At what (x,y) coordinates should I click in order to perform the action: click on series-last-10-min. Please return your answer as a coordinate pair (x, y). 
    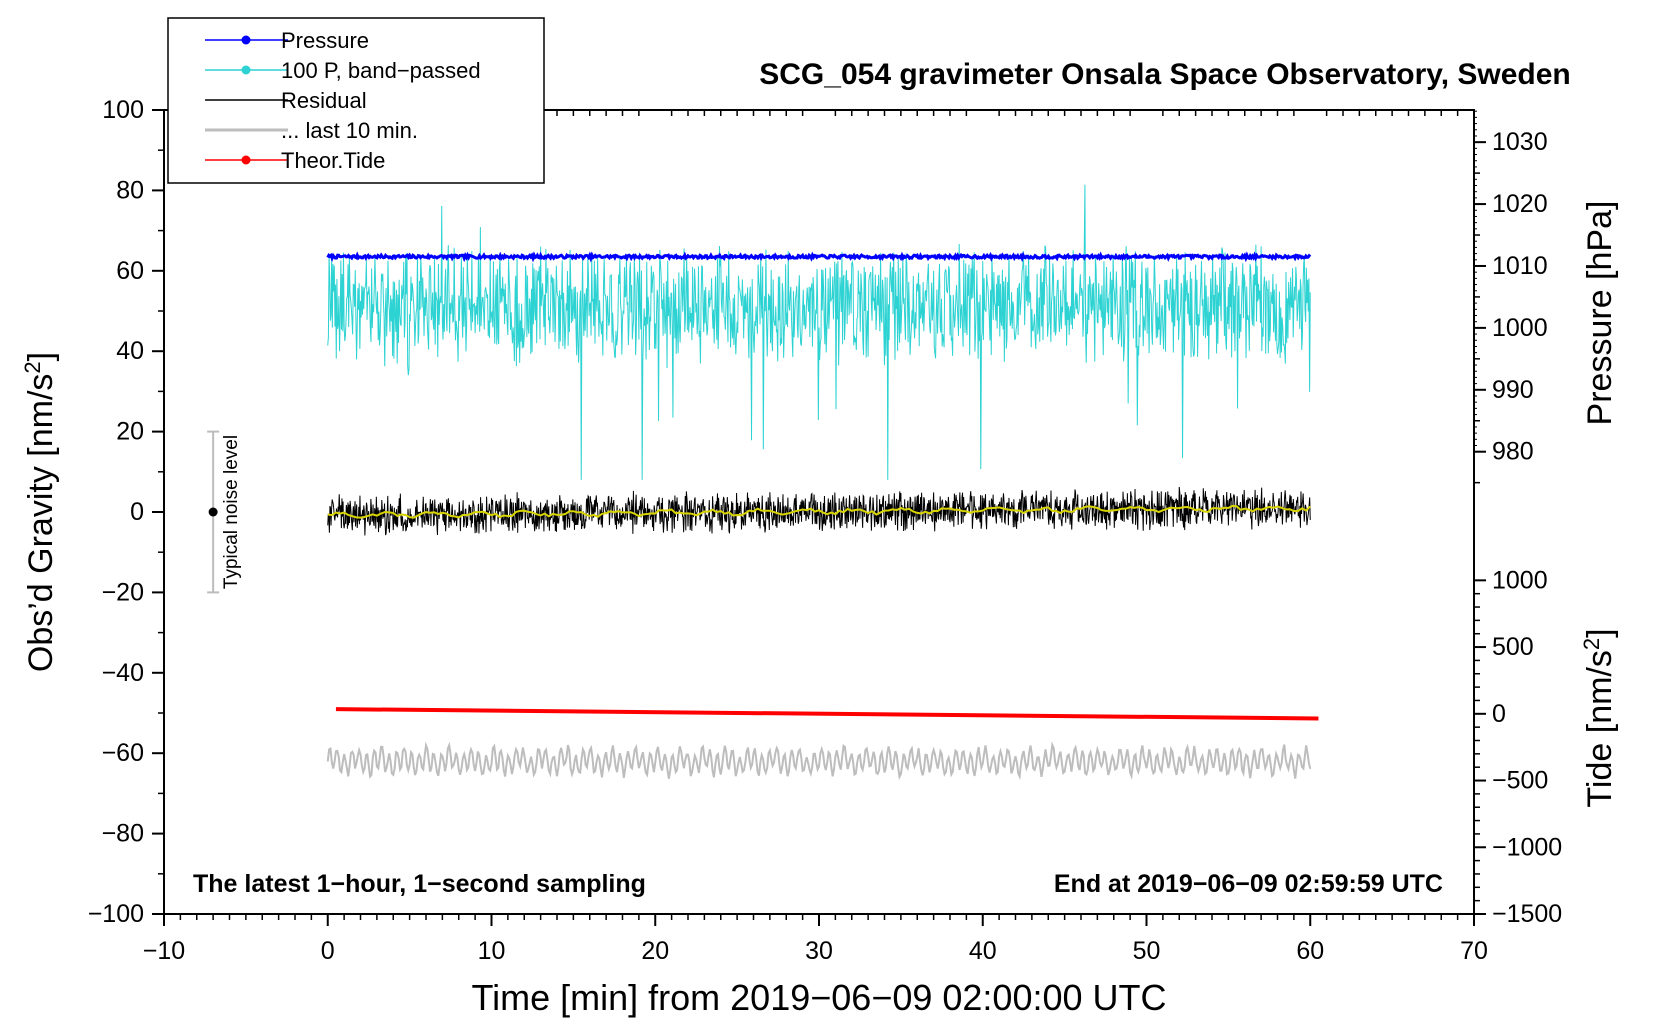
    Looking at the image, I should click on (819, 761).